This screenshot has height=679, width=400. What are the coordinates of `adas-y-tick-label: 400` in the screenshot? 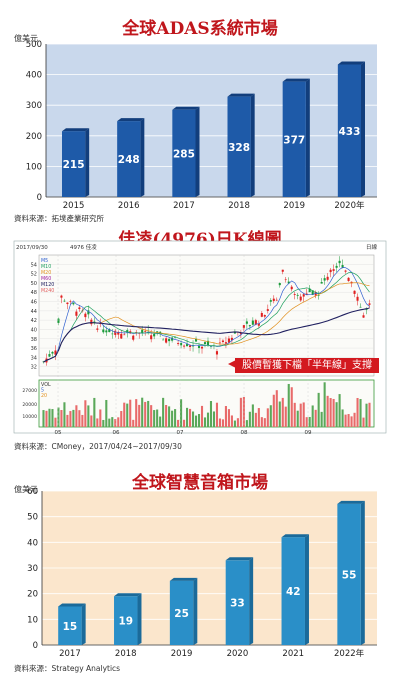 It's located at (34, 76).